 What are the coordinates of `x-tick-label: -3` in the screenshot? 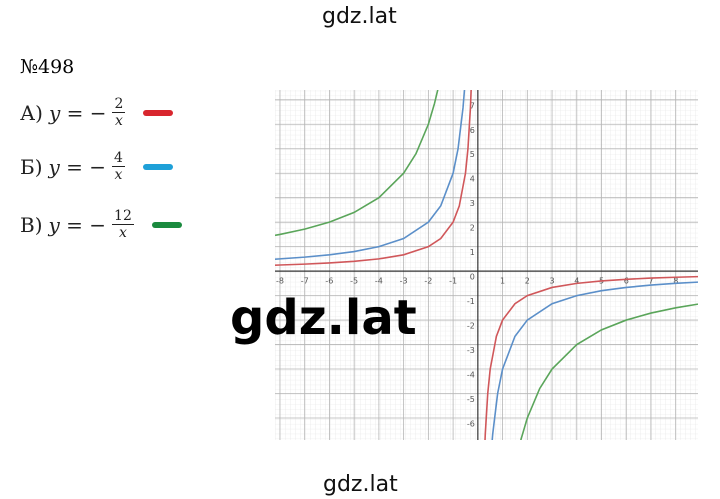 It's located at (404, 281).